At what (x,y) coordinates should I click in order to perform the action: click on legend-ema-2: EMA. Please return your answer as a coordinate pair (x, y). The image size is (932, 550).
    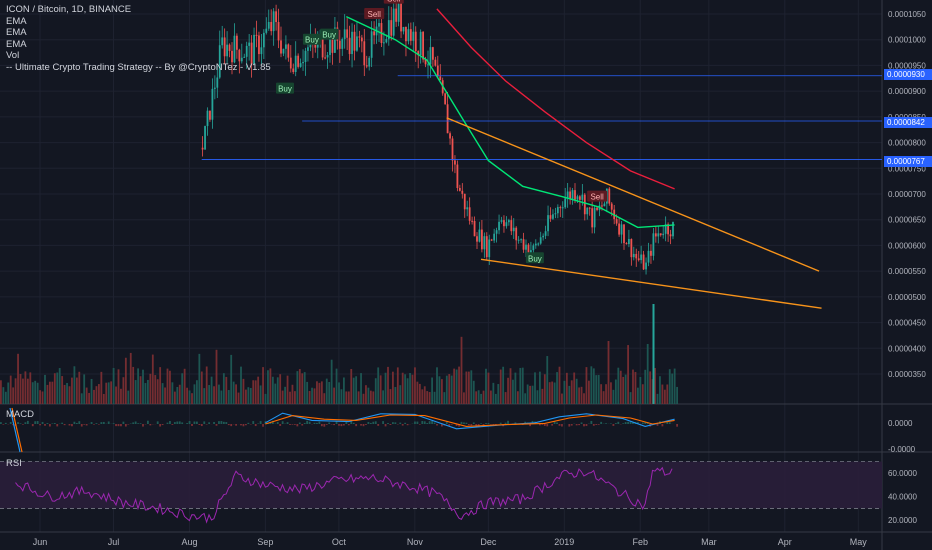
    Looking at the image, I should click on (16, 32).